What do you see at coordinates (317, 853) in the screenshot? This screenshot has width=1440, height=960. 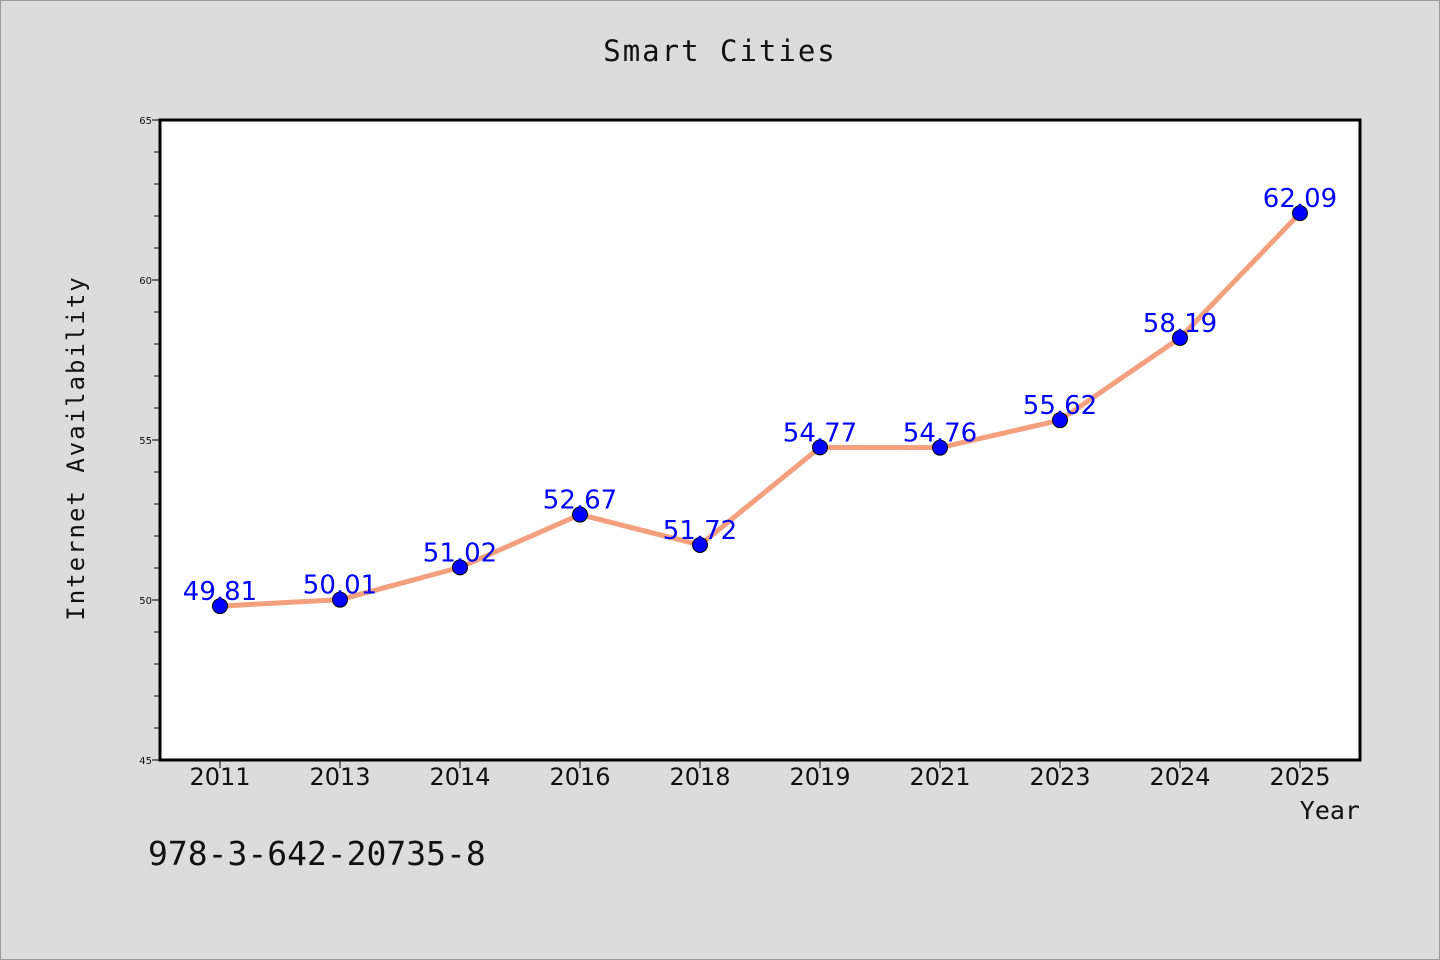 I see `isbn-footer: 978-3-642-20735-8` at bounding box center [317, 853].